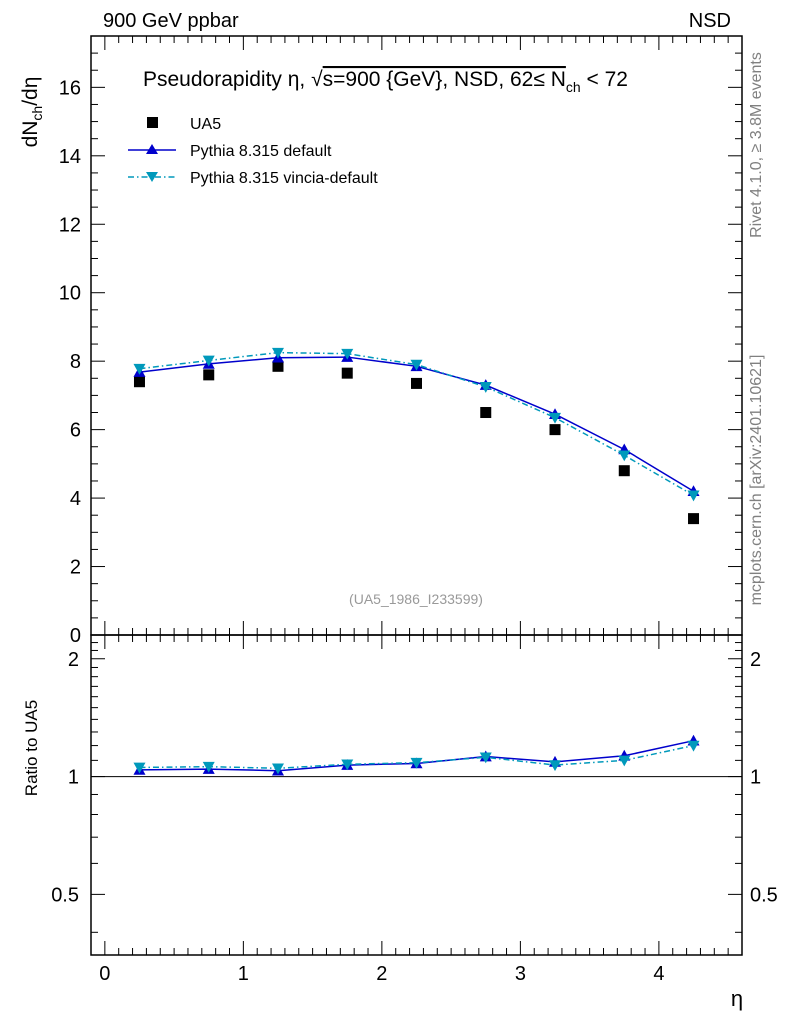 The height and width of the screenshot is (1024, 786). Describe the element at coordinates (205, 124) in the screenshot. I see `legend-label-ua5: UA5` at that location.